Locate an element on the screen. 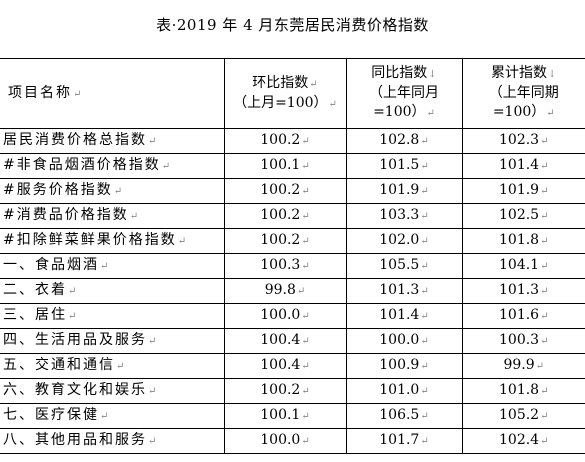  table-row: 五、交通和通信↵ 100.4↵ 100.9↵ 99.9↵ is located at coordinates (292, 366).